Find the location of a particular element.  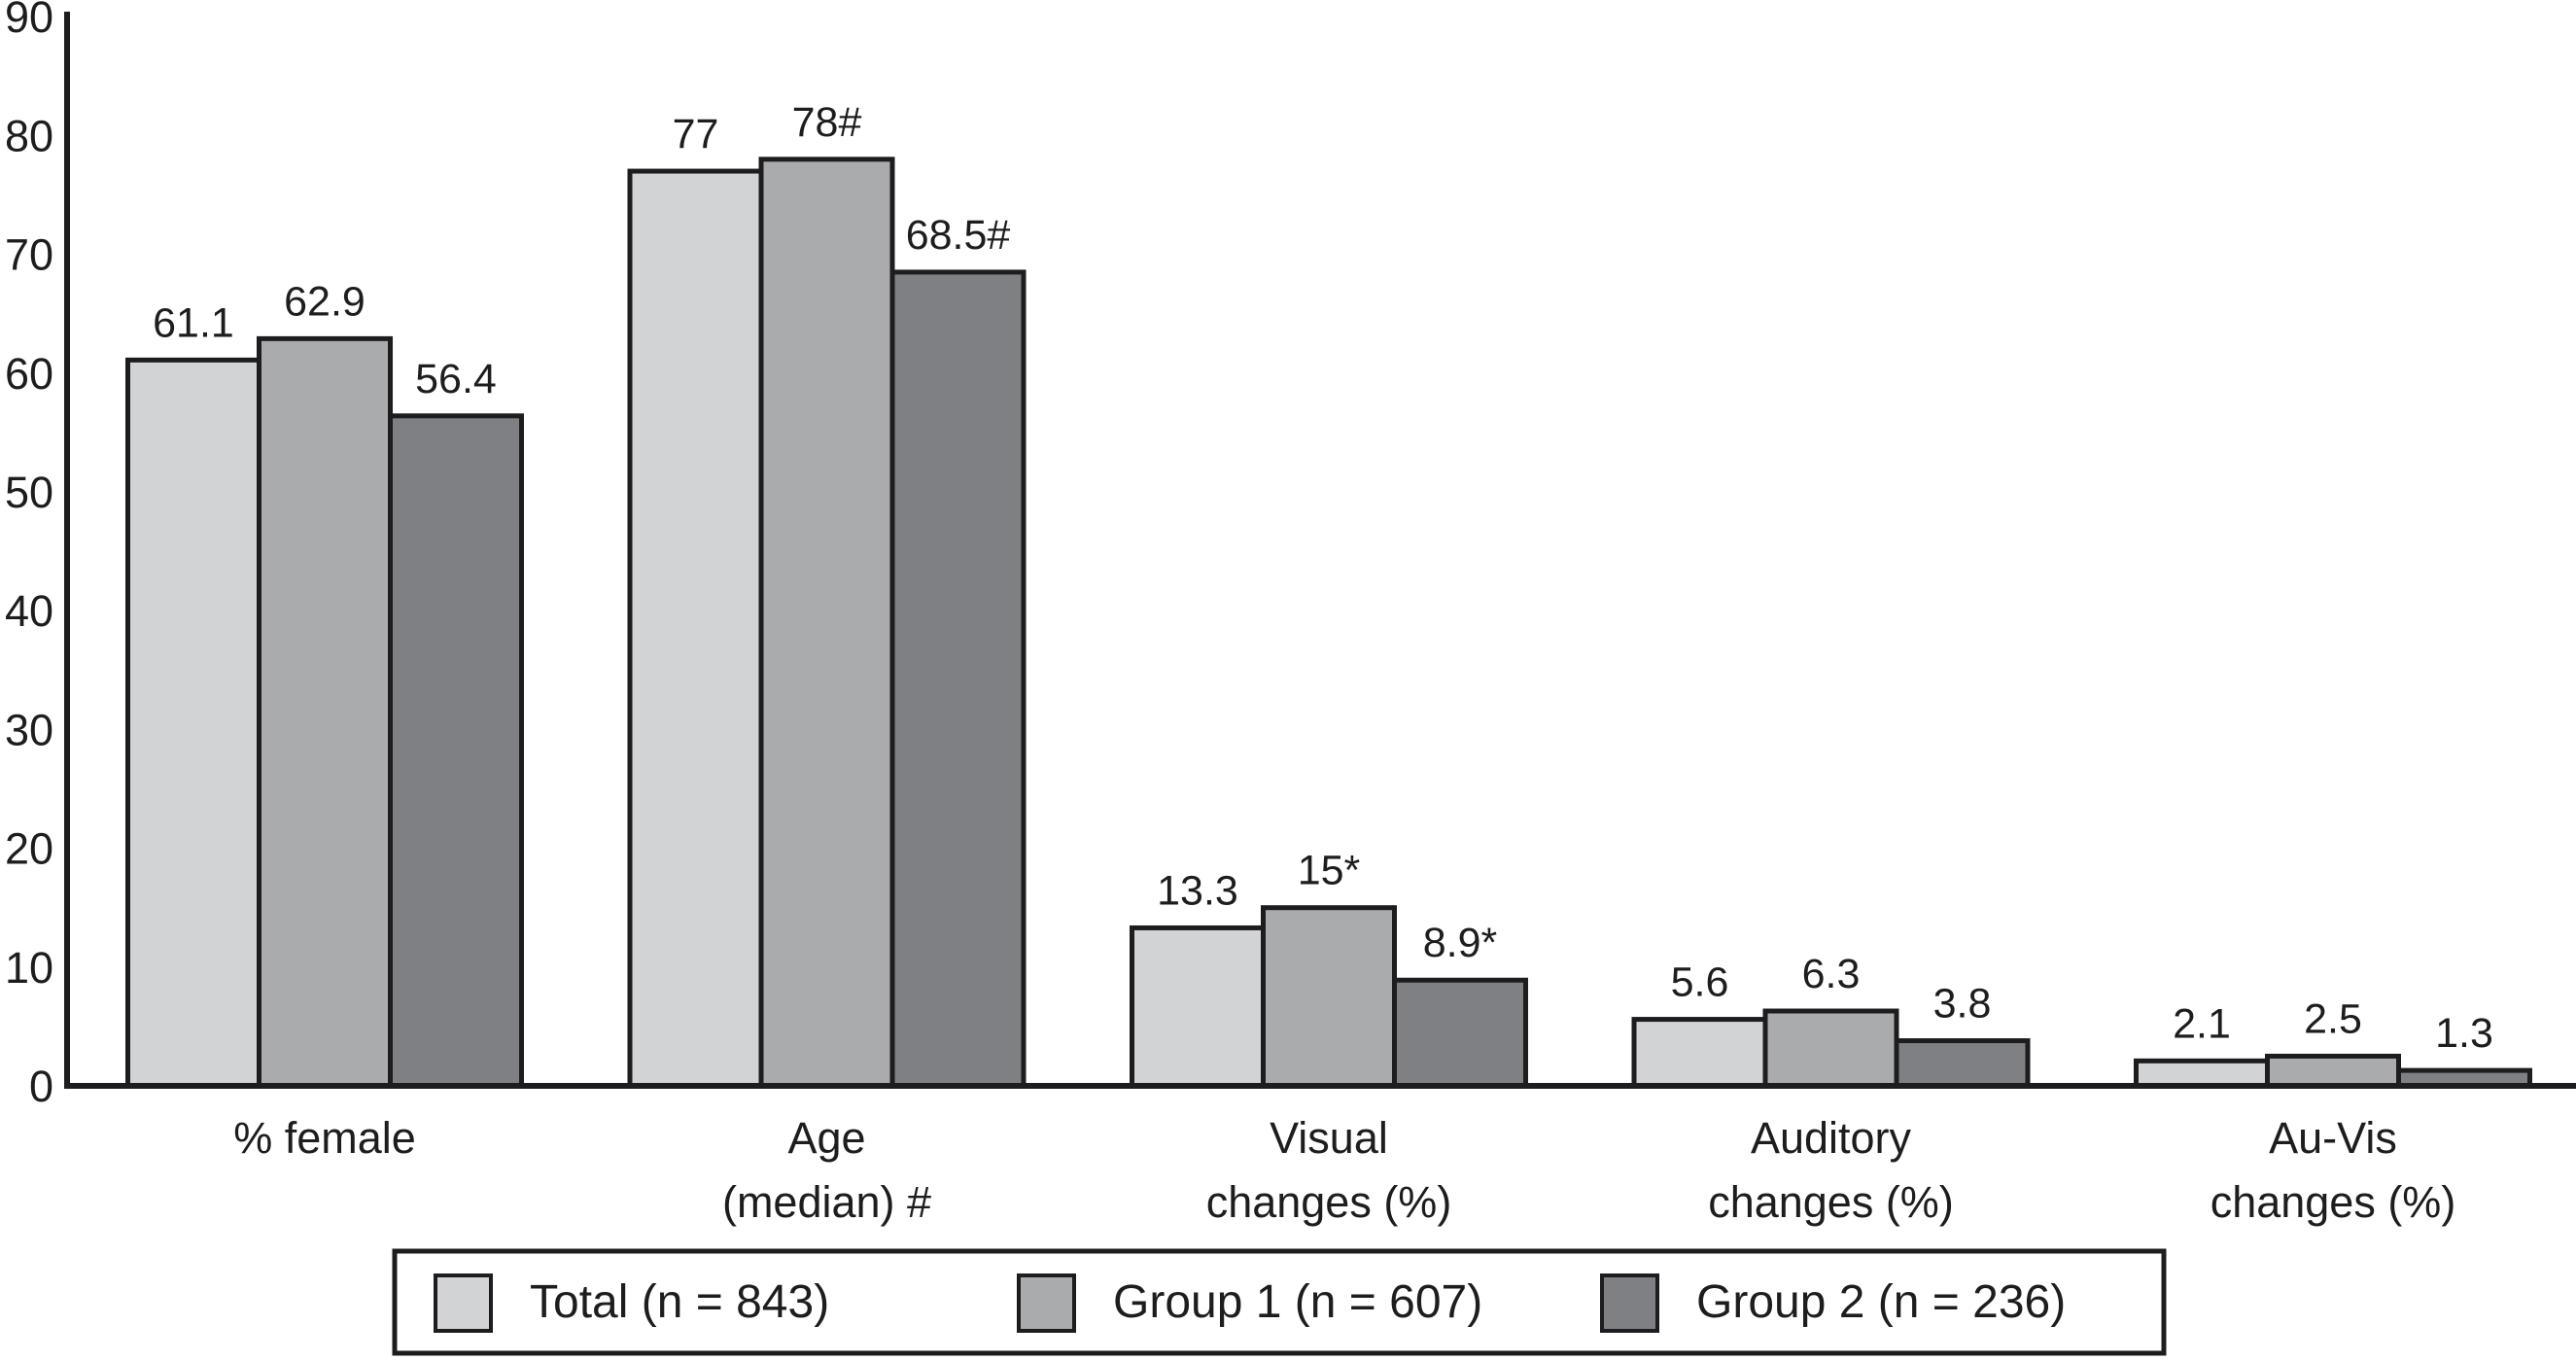

bar-value-label: 15* is located at coordinates (1329, 871).